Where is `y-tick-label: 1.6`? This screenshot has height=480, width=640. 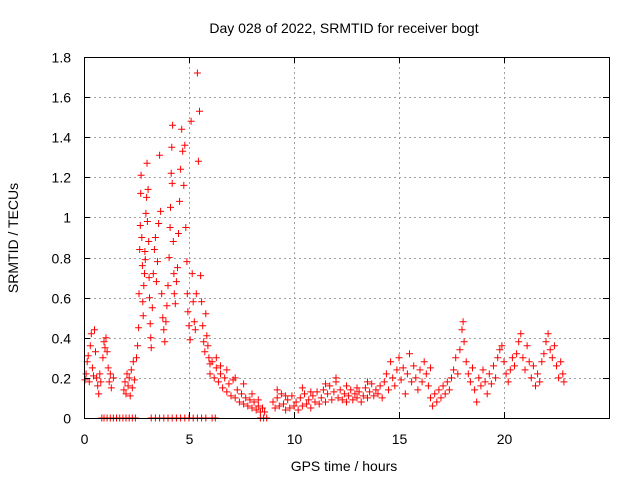
y-tick-label: 1.6 is located at coordinates (62, 98).